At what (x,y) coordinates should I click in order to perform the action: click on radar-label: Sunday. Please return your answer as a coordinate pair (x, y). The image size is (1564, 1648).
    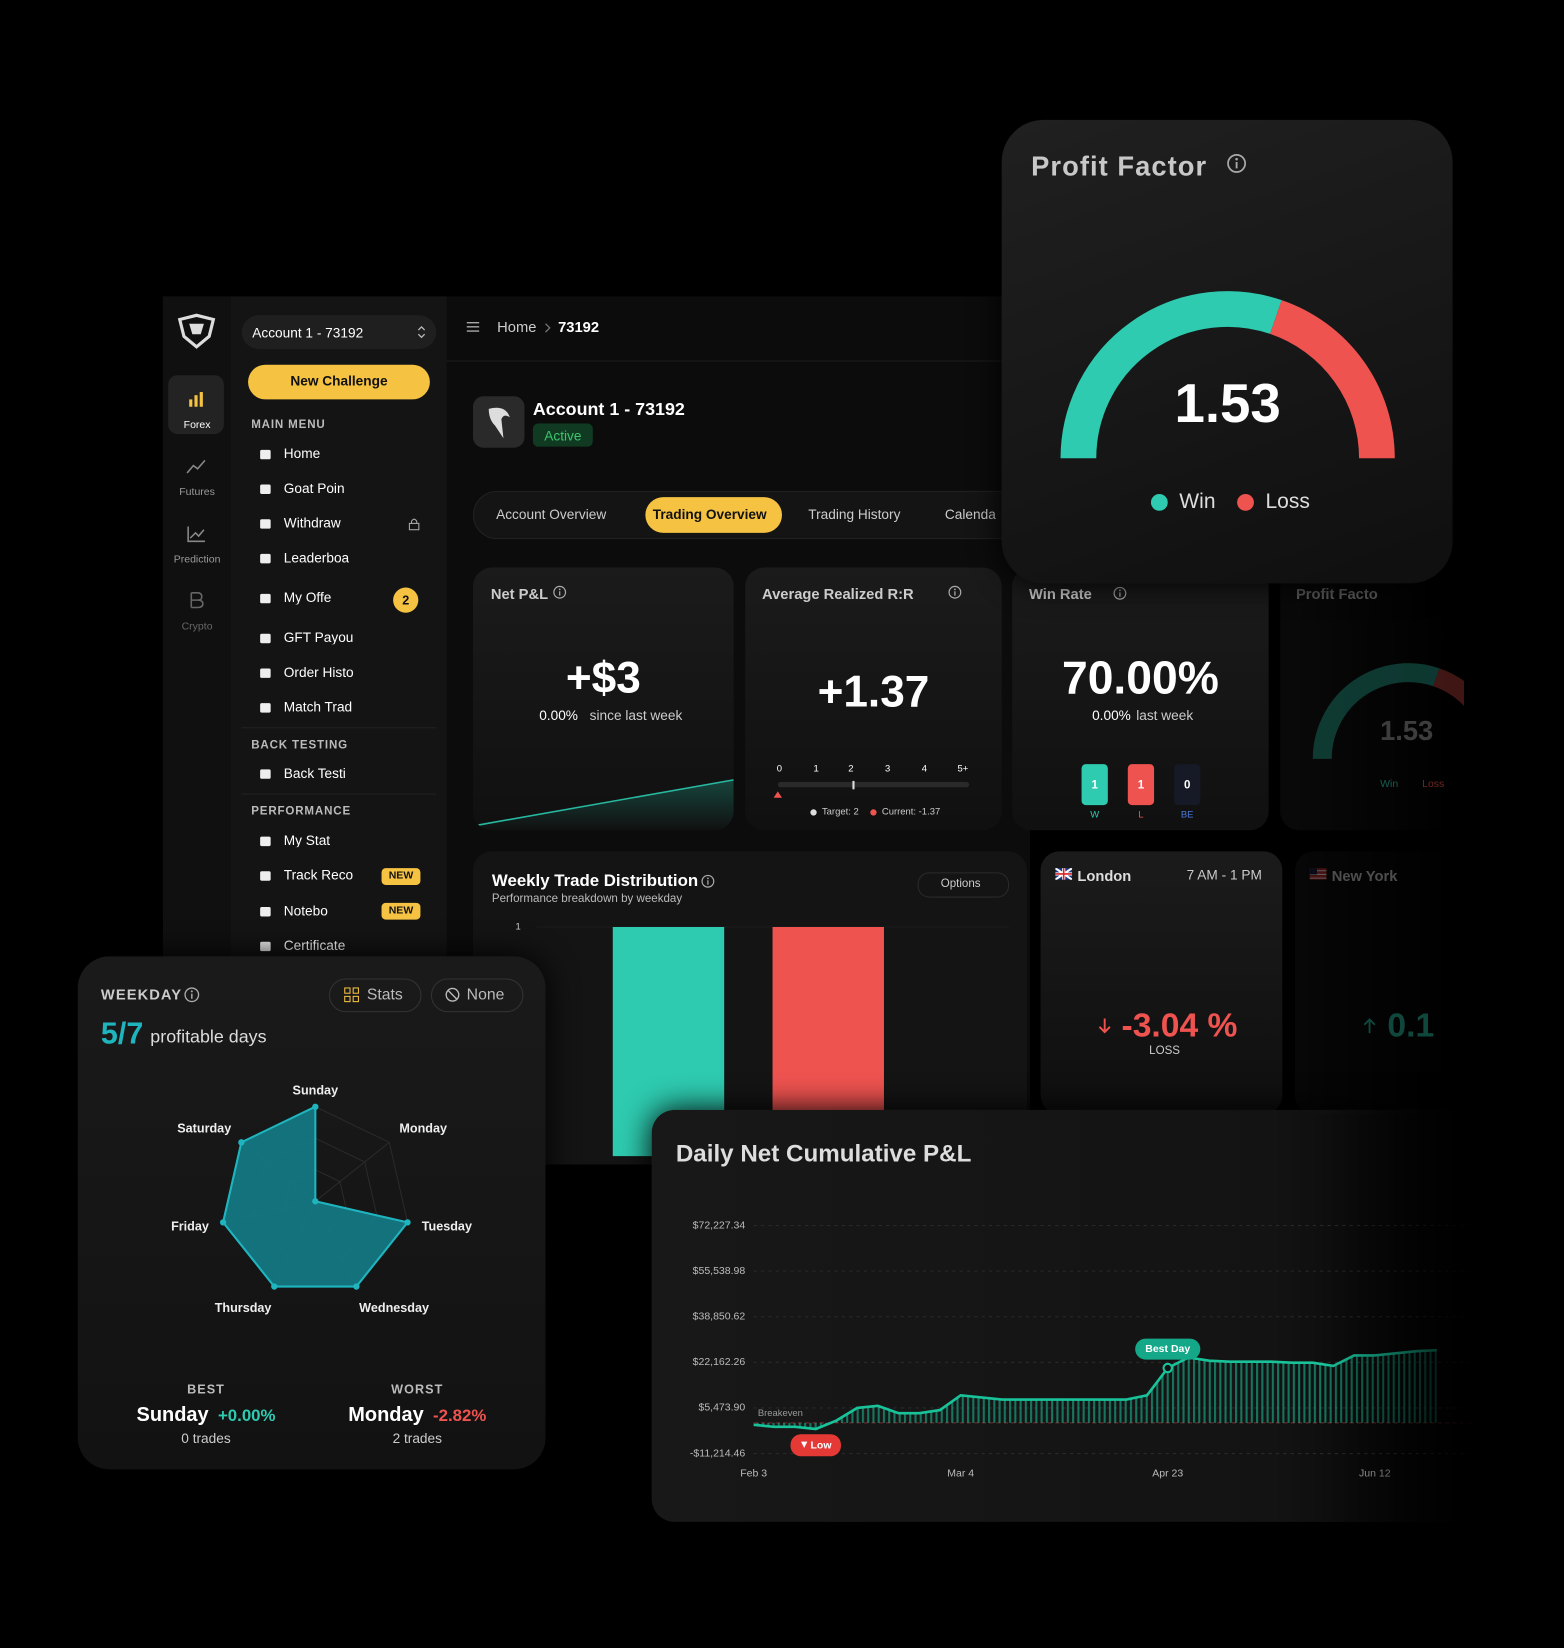
    Looking at the image, I should click on (316, 1090).